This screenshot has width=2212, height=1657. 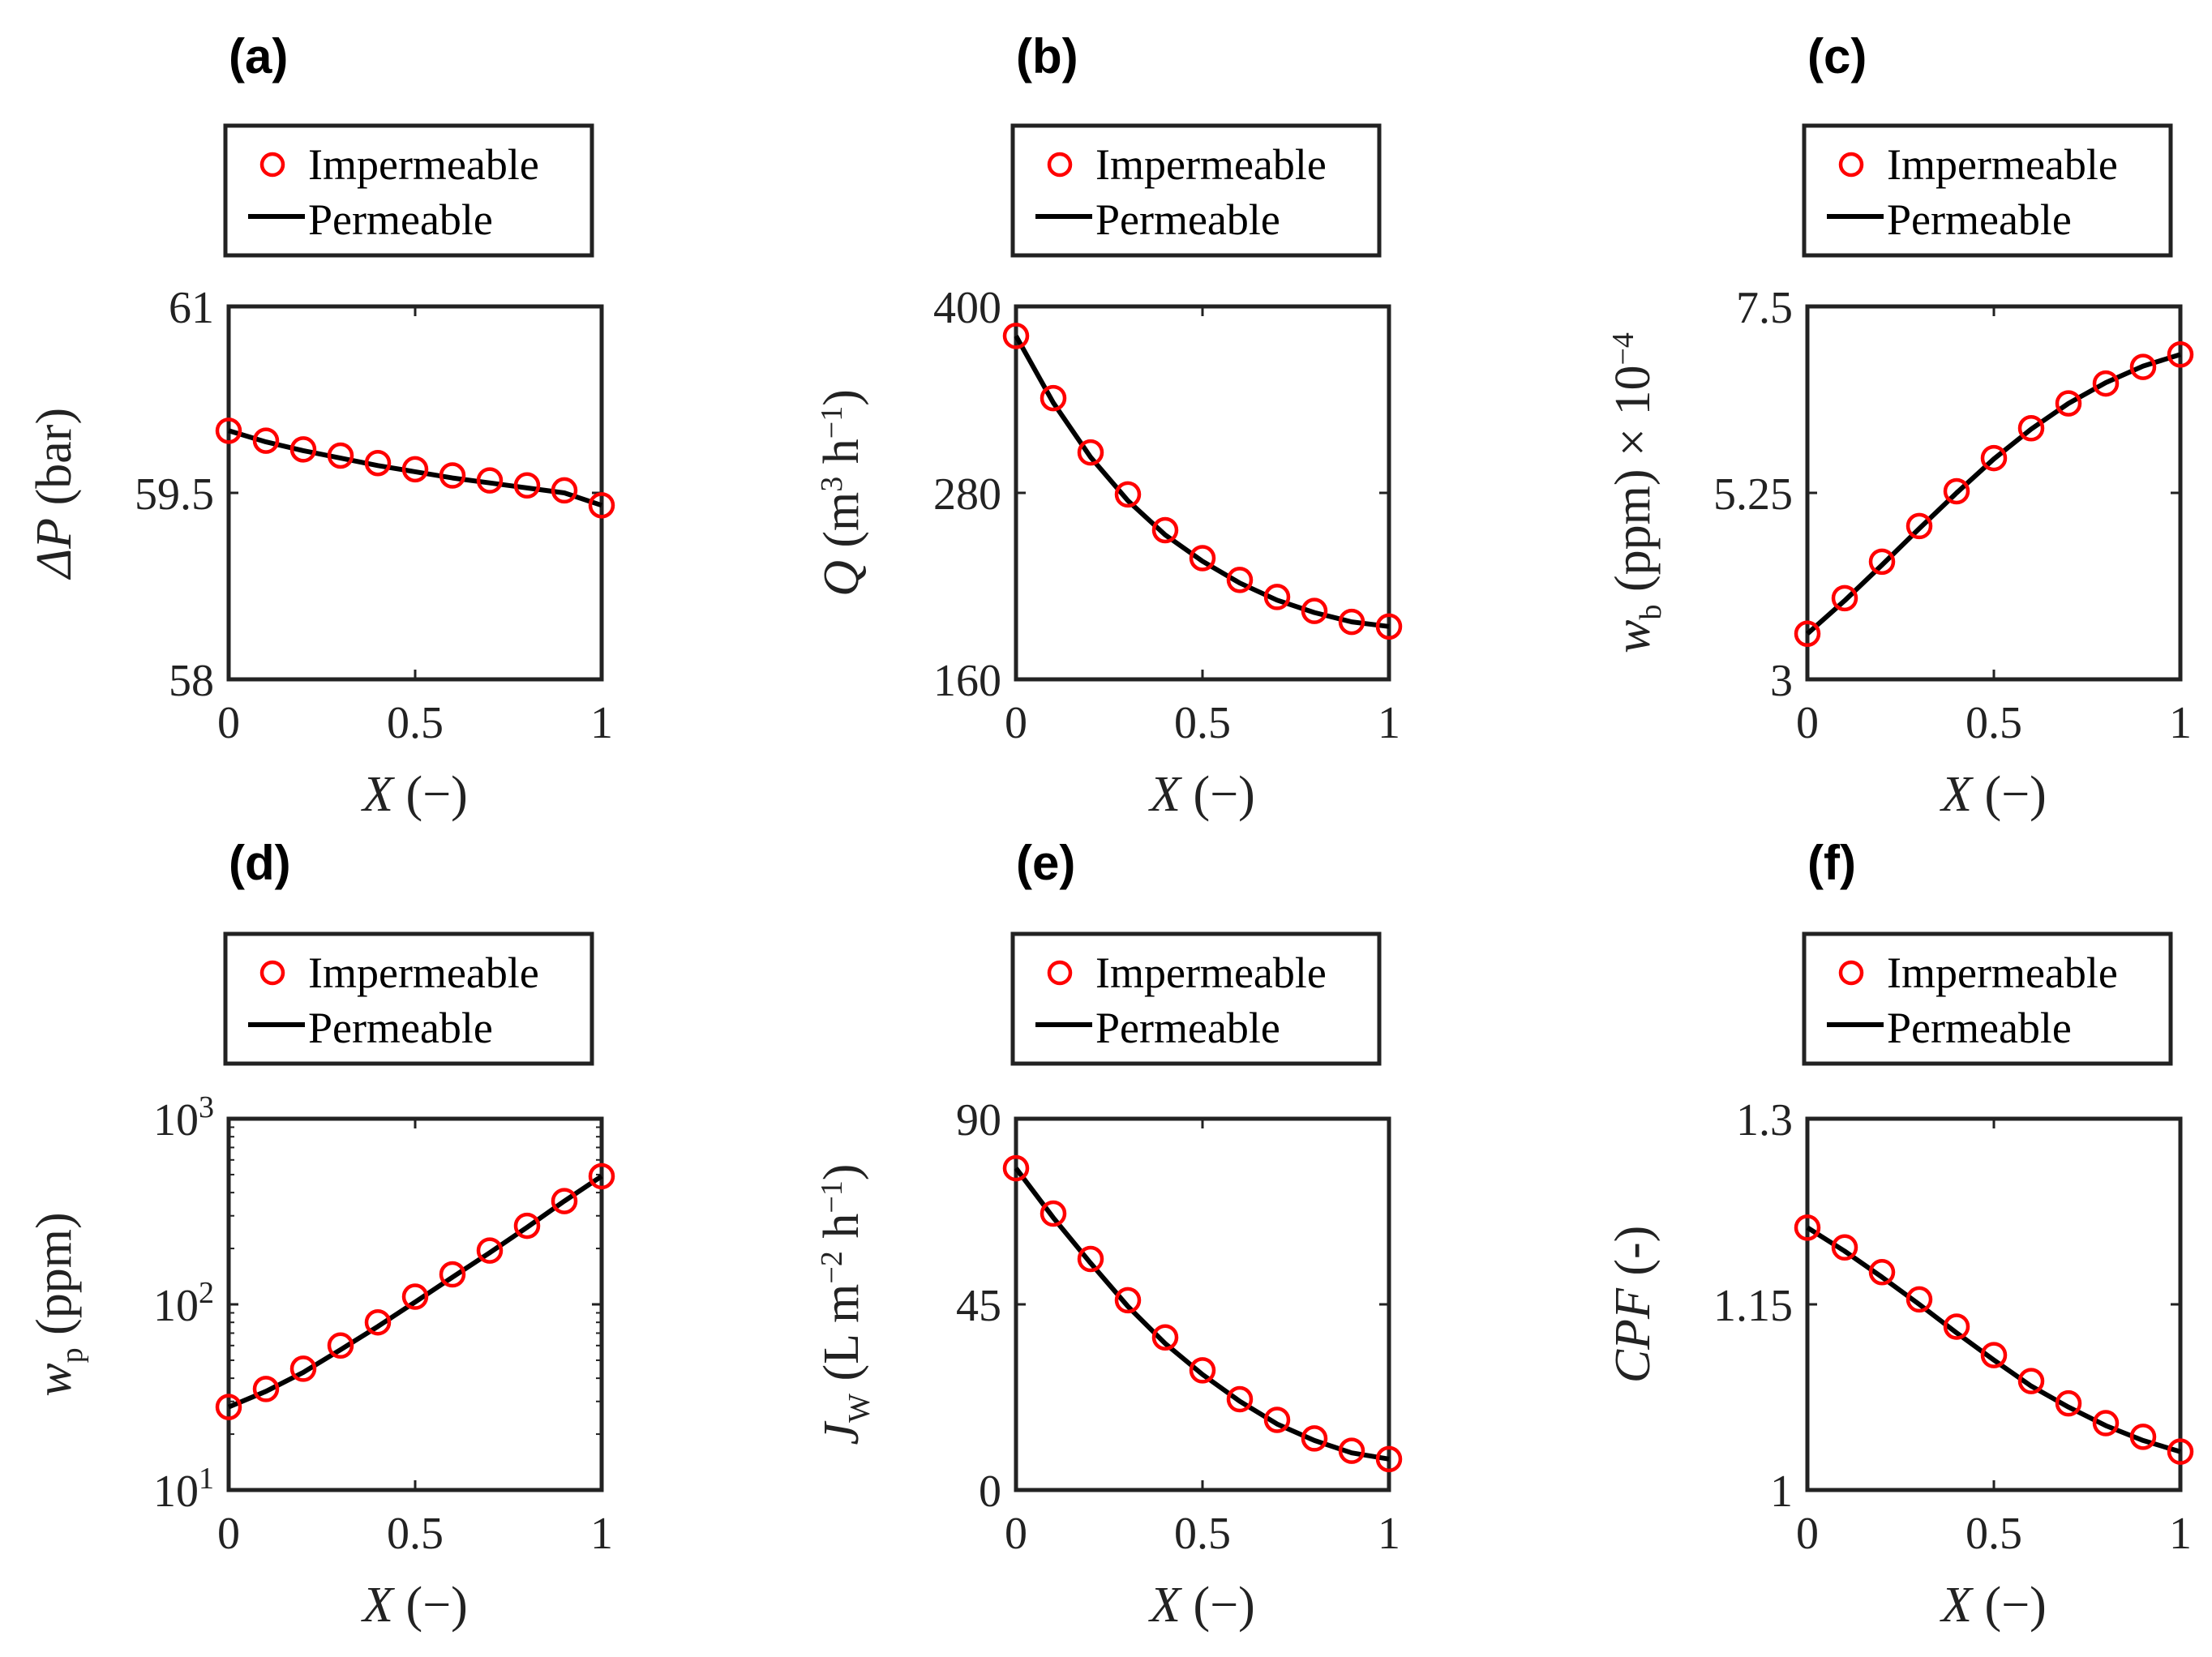 I want to click on y-tick-label: 103, so click(x=183, y=1117).